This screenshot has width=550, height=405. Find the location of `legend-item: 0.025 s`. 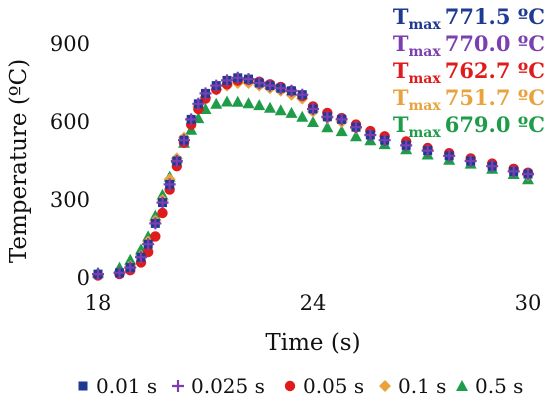

legend-item: 0.025 s is located at coordinates (218, 386).